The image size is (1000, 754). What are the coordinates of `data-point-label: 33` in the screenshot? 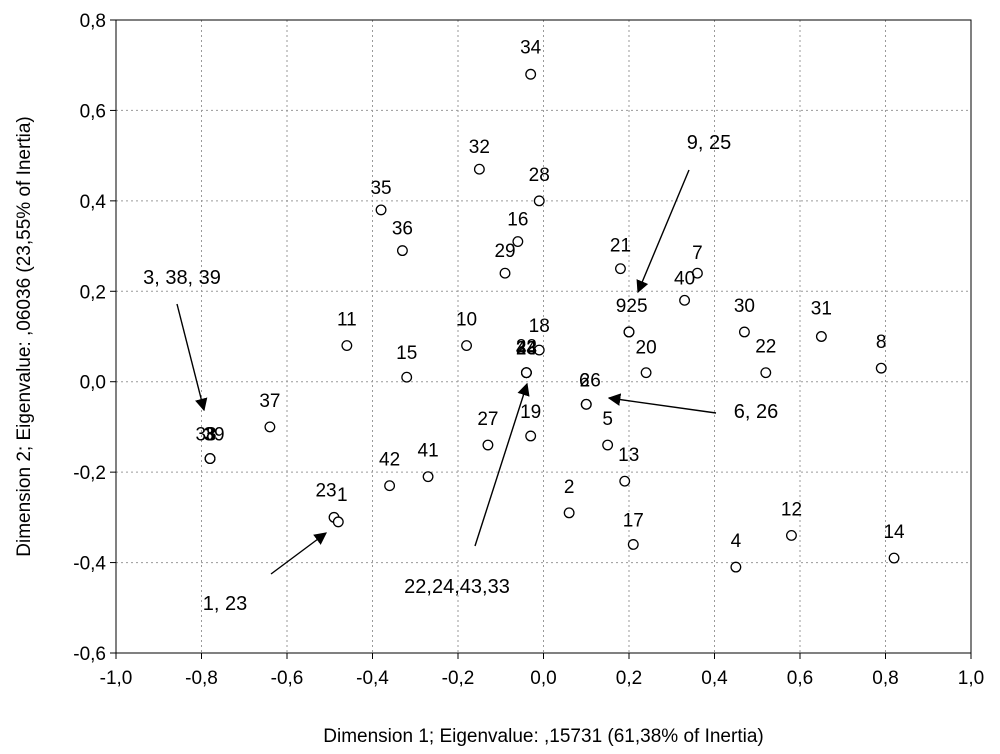 It's located at (526, 349).